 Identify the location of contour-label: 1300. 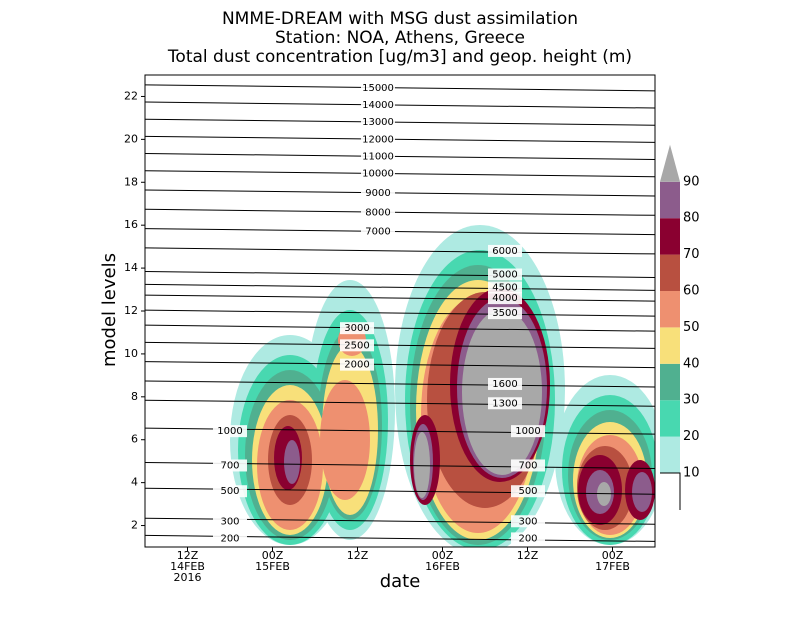
(504, 403).